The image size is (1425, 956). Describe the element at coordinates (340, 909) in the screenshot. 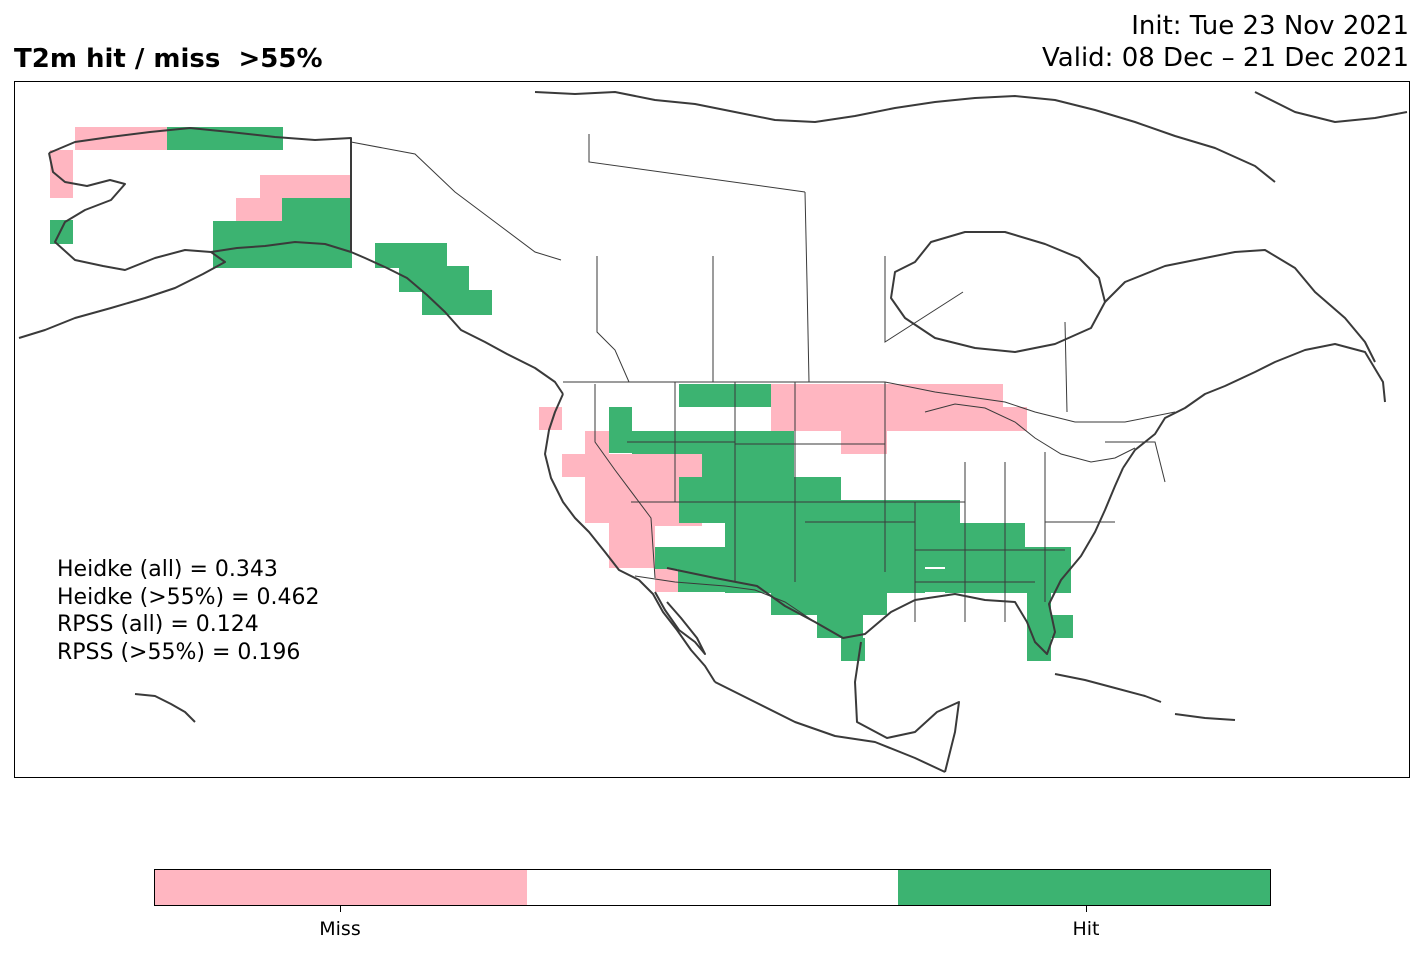

I see `colorbar-tick-miss` at that location.